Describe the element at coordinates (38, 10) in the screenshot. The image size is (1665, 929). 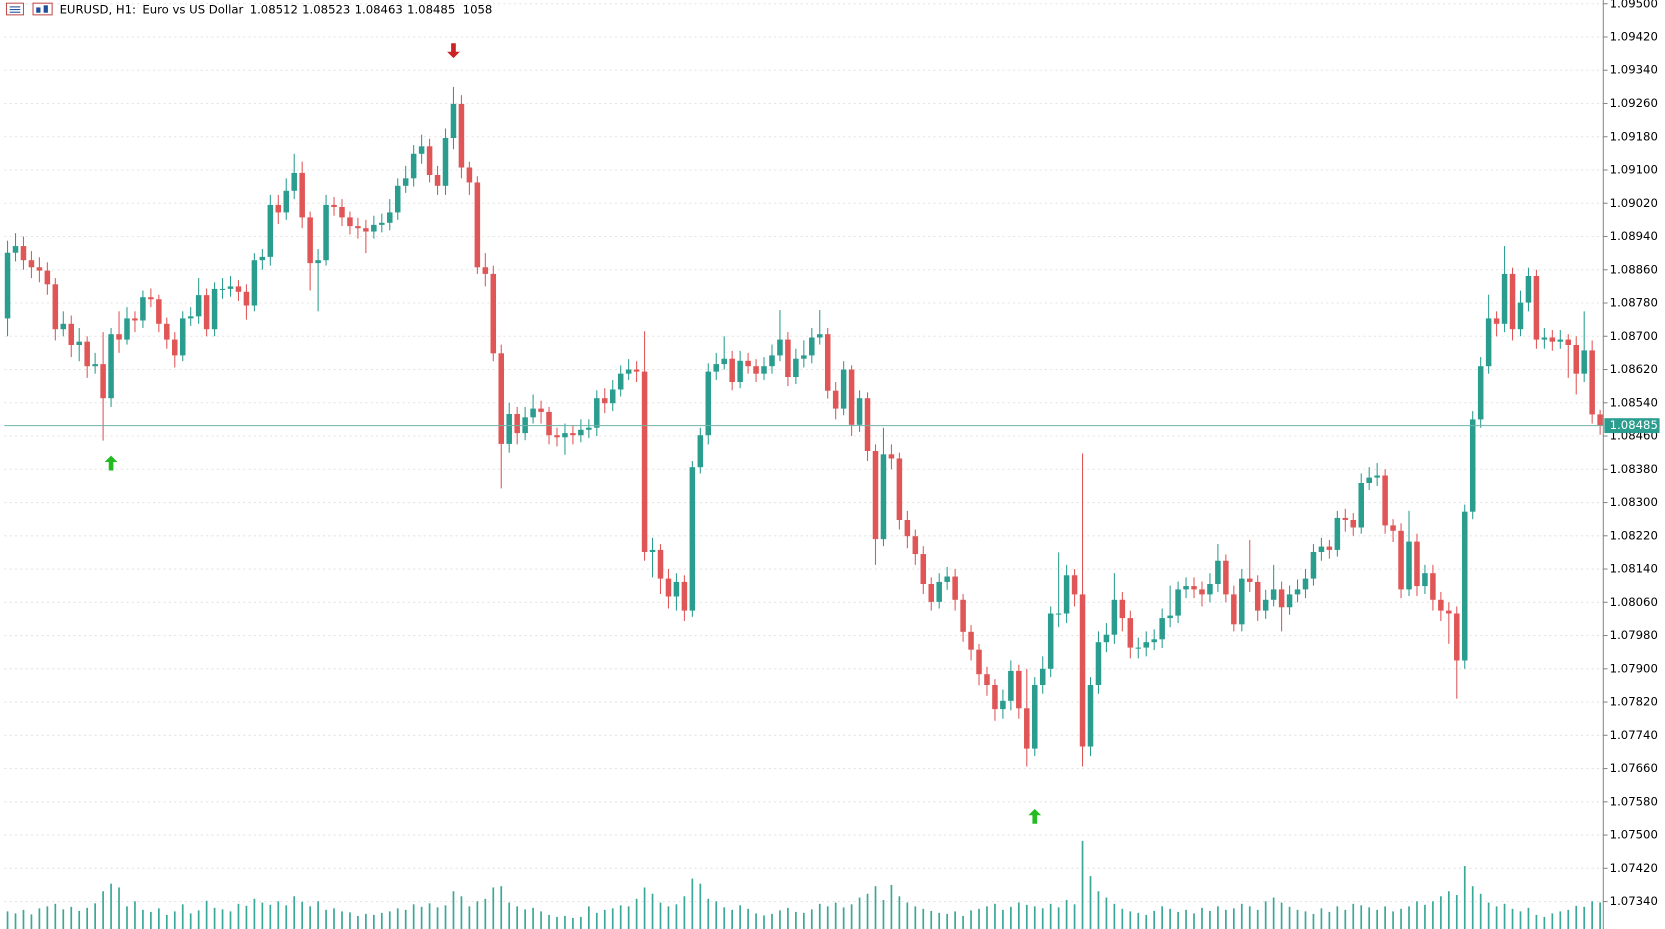
I see `icon-bar` at that location.